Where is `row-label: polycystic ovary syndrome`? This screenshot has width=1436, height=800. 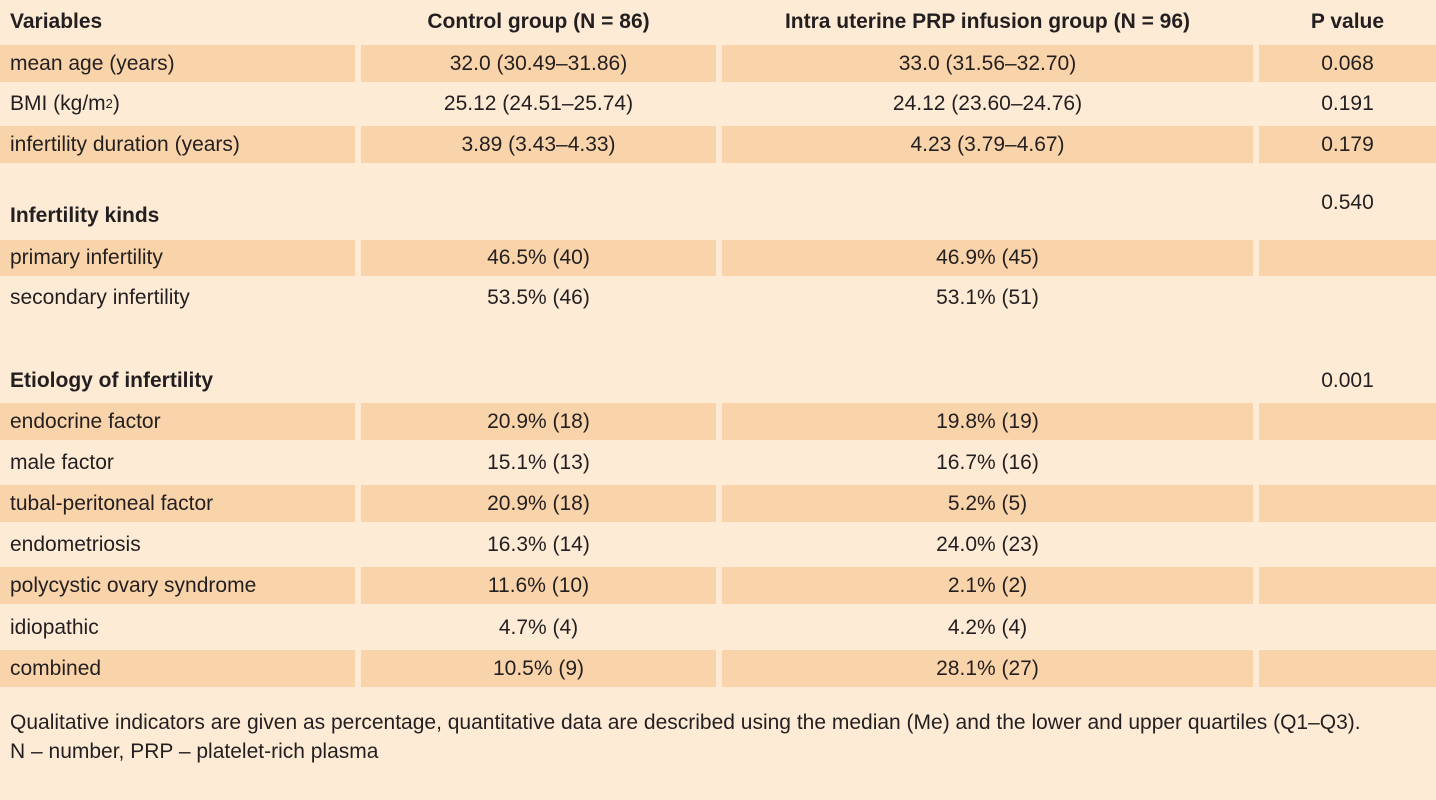
row-label: polycystic ovary syndrome is located at coordinates (177, 585).